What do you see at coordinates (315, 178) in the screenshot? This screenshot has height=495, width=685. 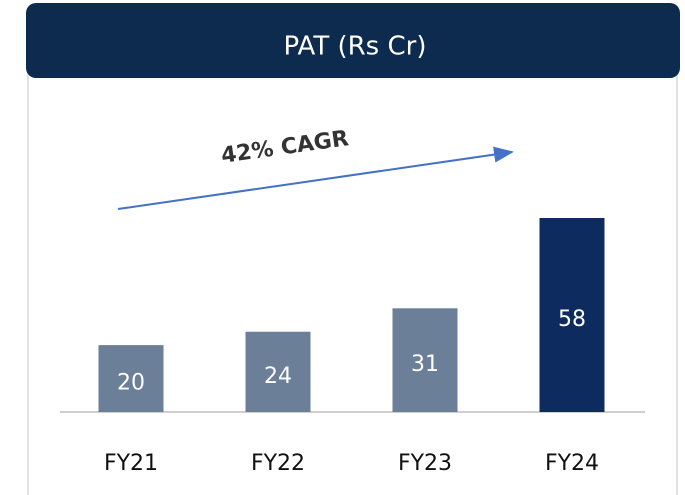 I see `cagr-arrow` at bounding box center [315, 178].